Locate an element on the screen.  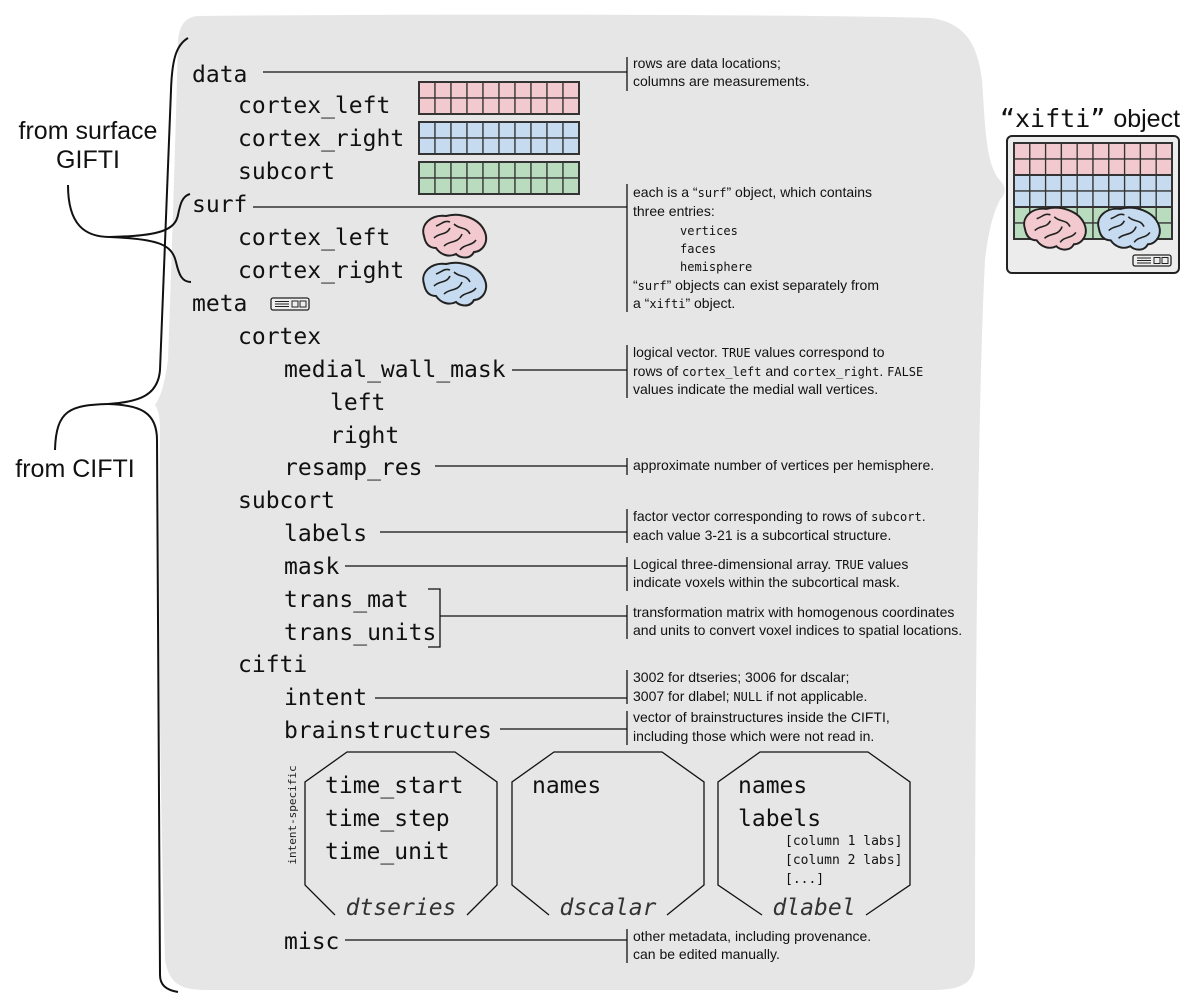
intent-specific-label: intent-specific is located at coordinates (292, 814).